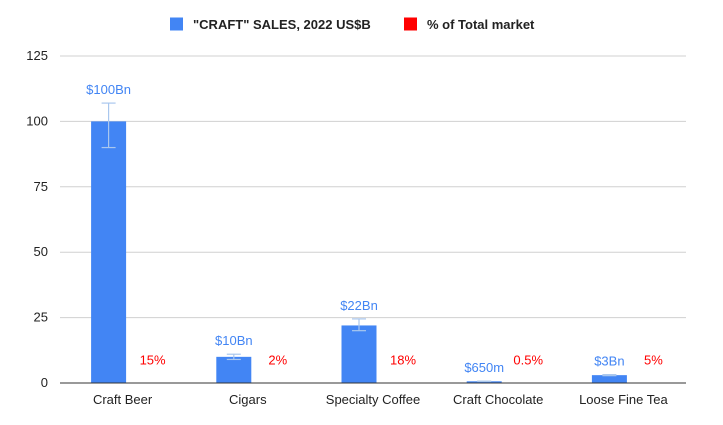  I want to click on x-tick-label-4: Craft Chocolate, so click(498, 399).